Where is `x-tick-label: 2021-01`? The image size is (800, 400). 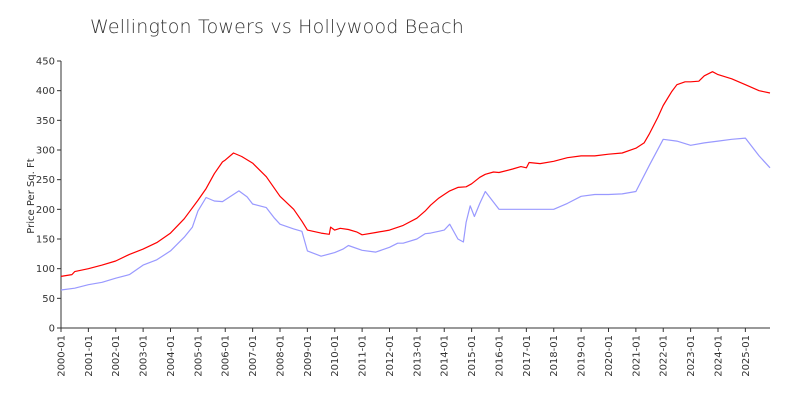 x-tick-label: 2021-01 is located at coordinates (636, 356).